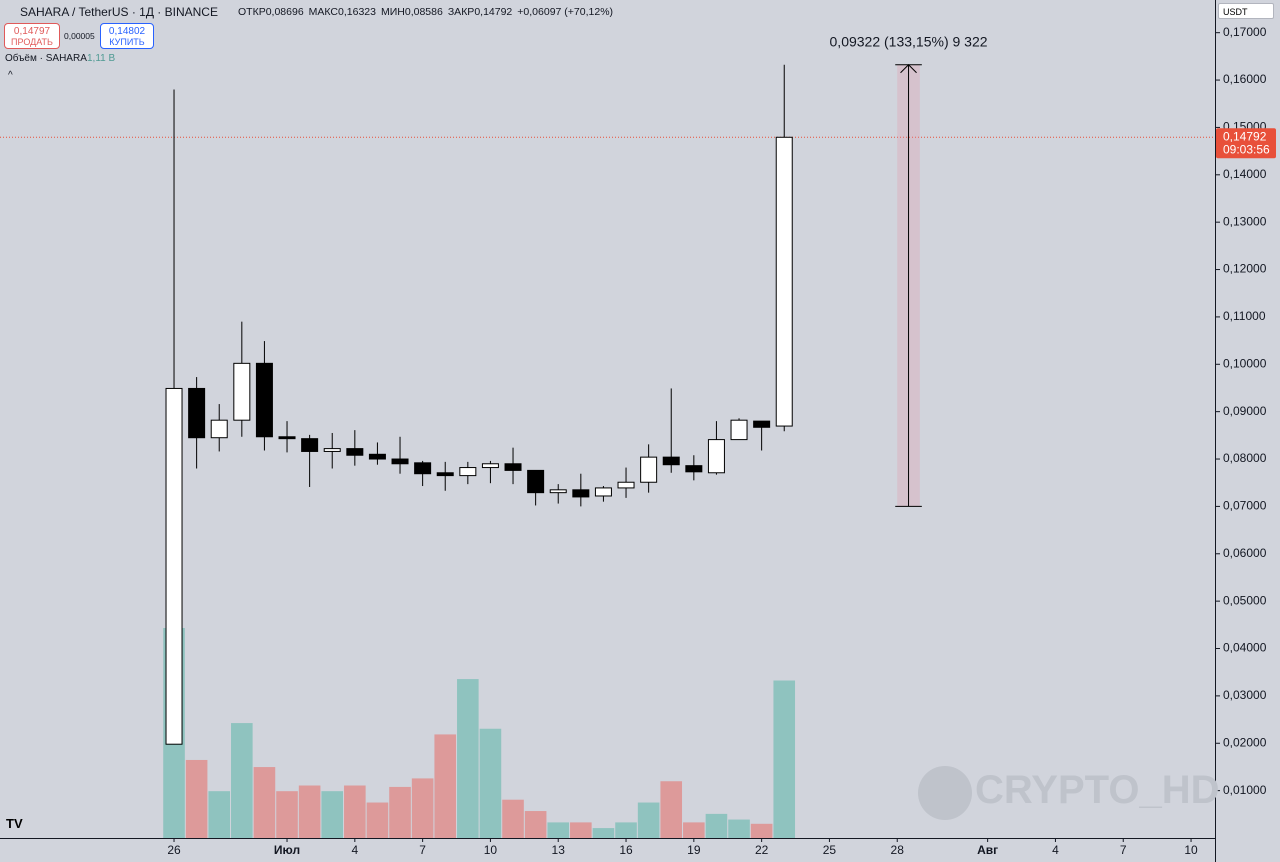 Image resolution: width=1280 pixels, height=862 pixels. What do you see at coordinates (1245, 411) in the screenshot?
I see `y-tick-label: 0,09000` at bounding box center [1245, 411].